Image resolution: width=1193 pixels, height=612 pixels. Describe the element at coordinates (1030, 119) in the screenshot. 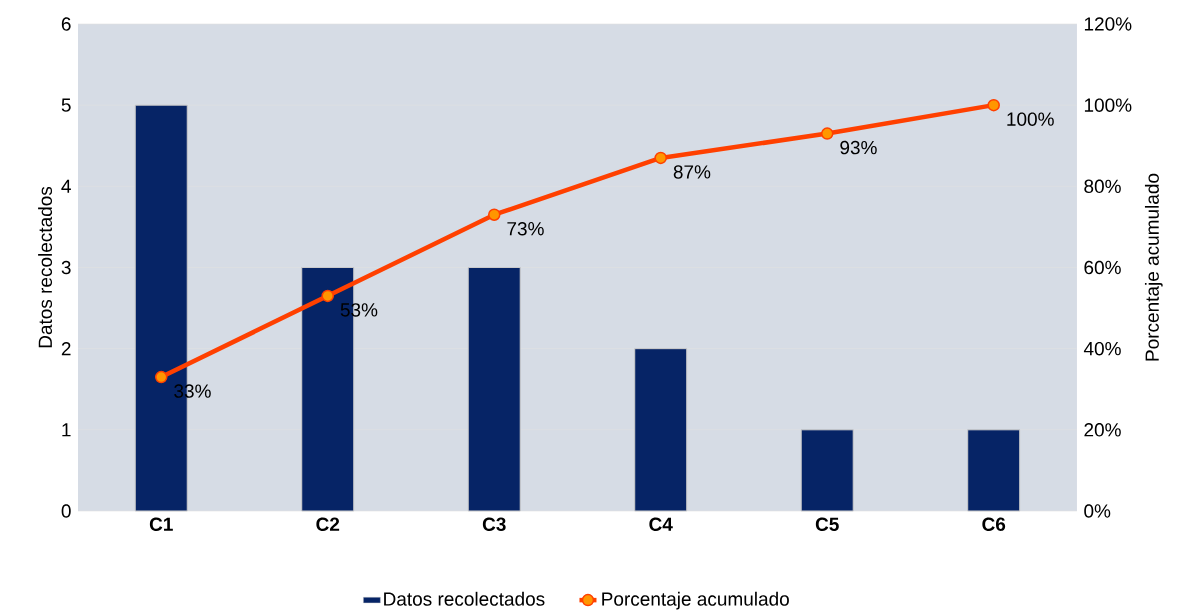

I see `data-label: 100%` at that location.